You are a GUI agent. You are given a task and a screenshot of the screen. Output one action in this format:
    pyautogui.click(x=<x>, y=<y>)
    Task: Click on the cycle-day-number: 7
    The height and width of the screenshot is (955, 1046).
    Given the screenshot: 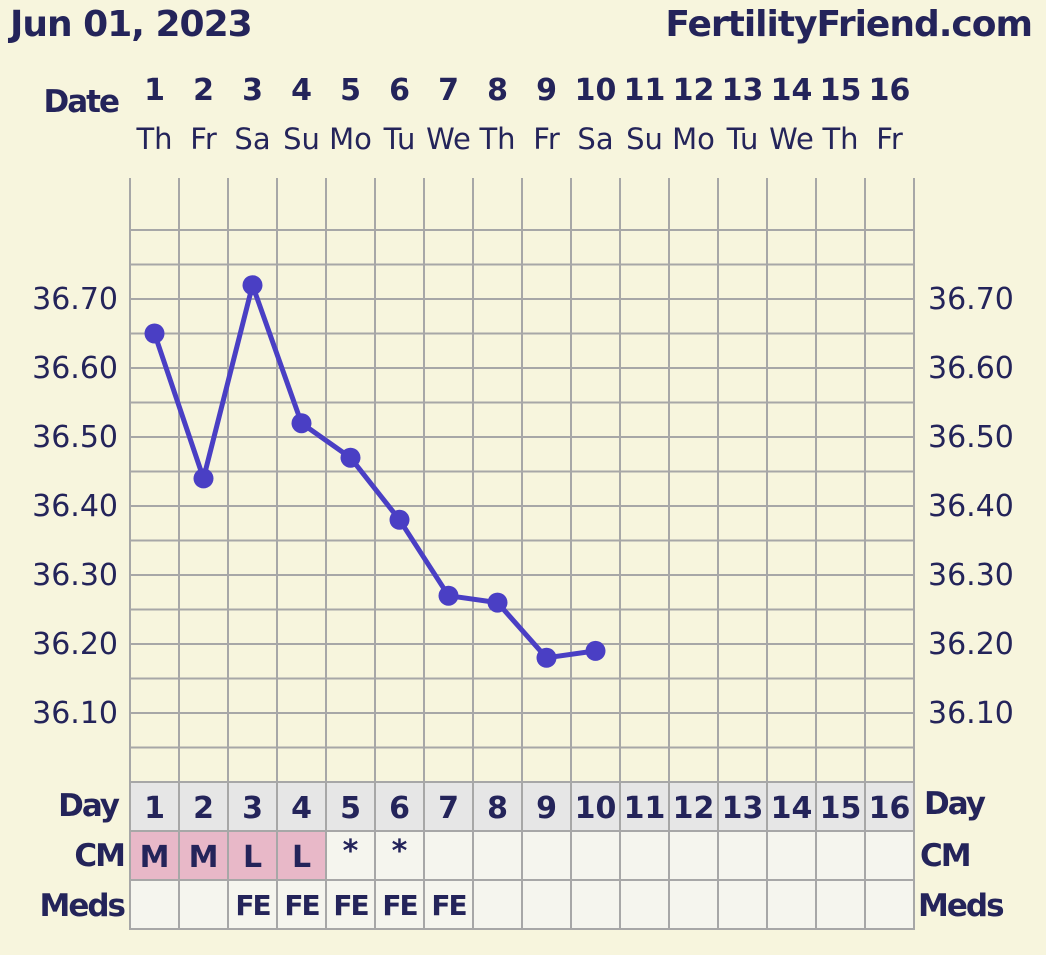 What is the action you would take?
    pyautogui.click(x=448, y=808)
    